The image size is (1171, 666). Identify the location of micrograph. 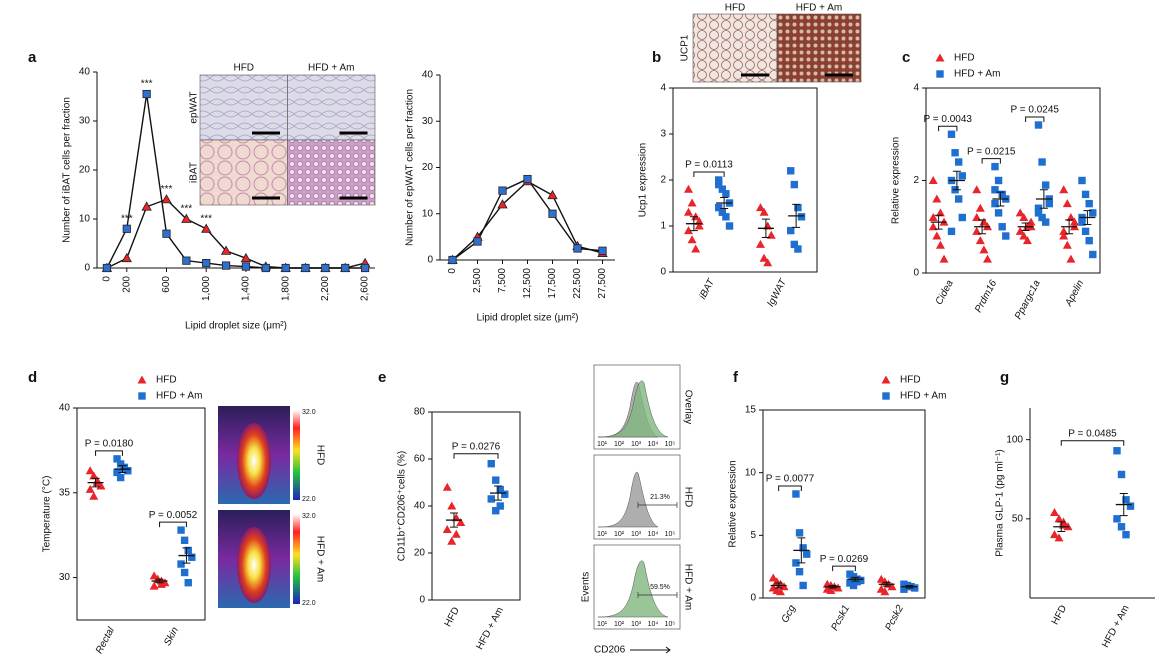
(819, 48).